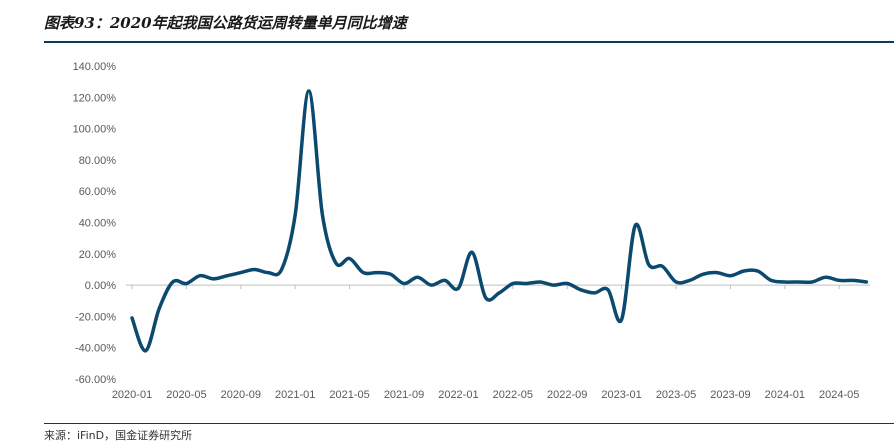 The width and height of the screenshot is (894, 443). Describe the element at coordinates (98, 161) in the screenshot. I see `y-tick-label: 80.00%` at that location.